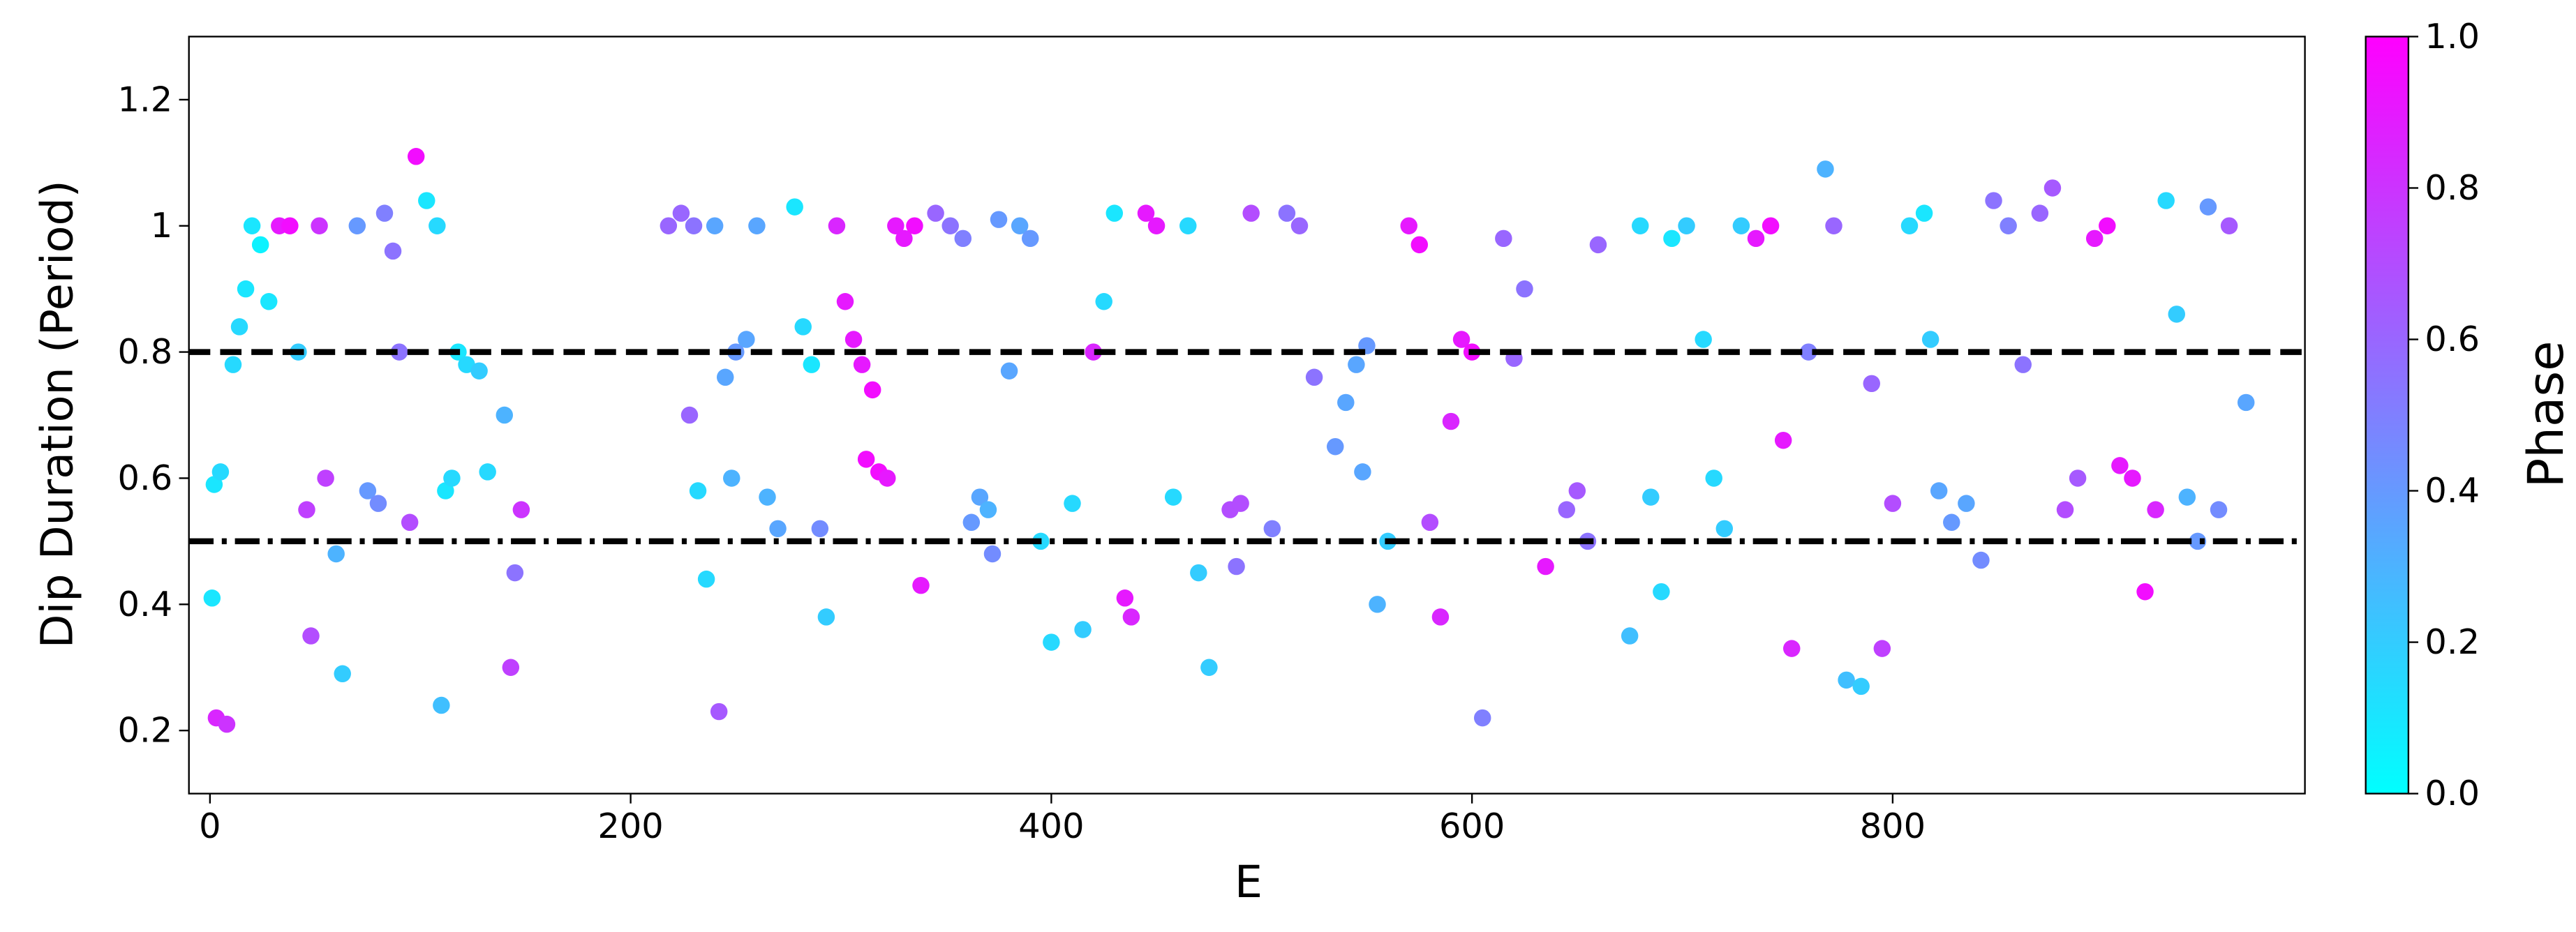 This screenshot has width=2576, height=932. I want to click on x-axis-label: E, so click(1249, 882).